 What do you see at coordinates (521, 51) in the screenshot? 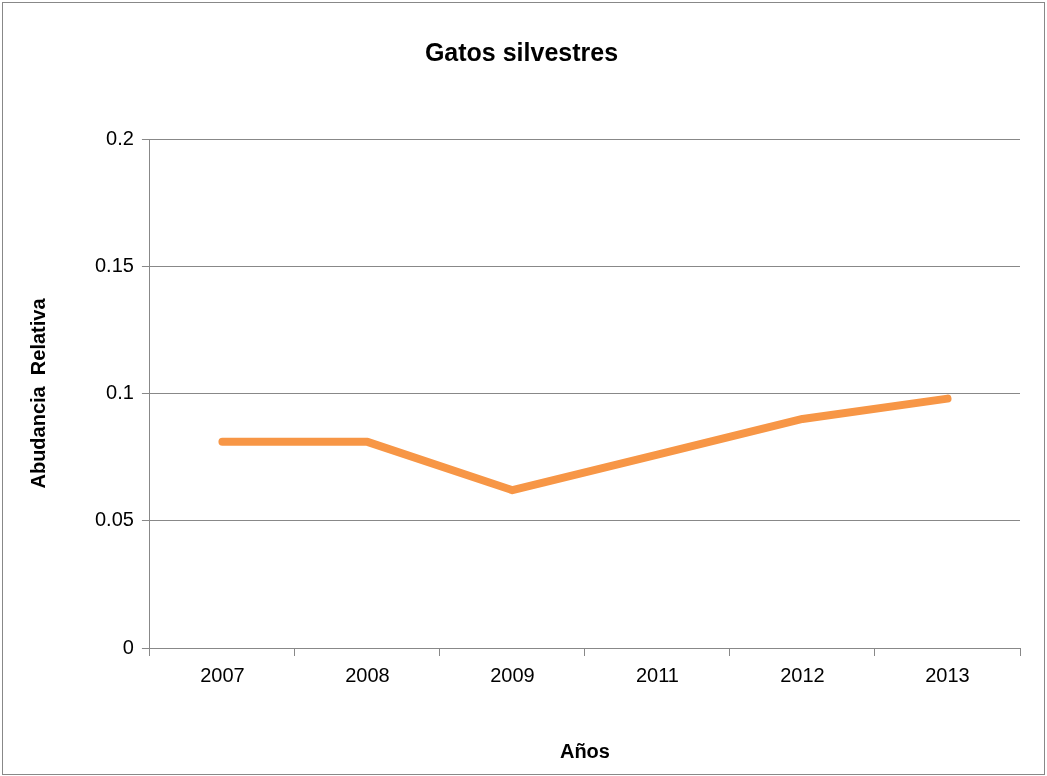
I see `chart-title: Gatos silvestres` at bounding box center [521, 51].